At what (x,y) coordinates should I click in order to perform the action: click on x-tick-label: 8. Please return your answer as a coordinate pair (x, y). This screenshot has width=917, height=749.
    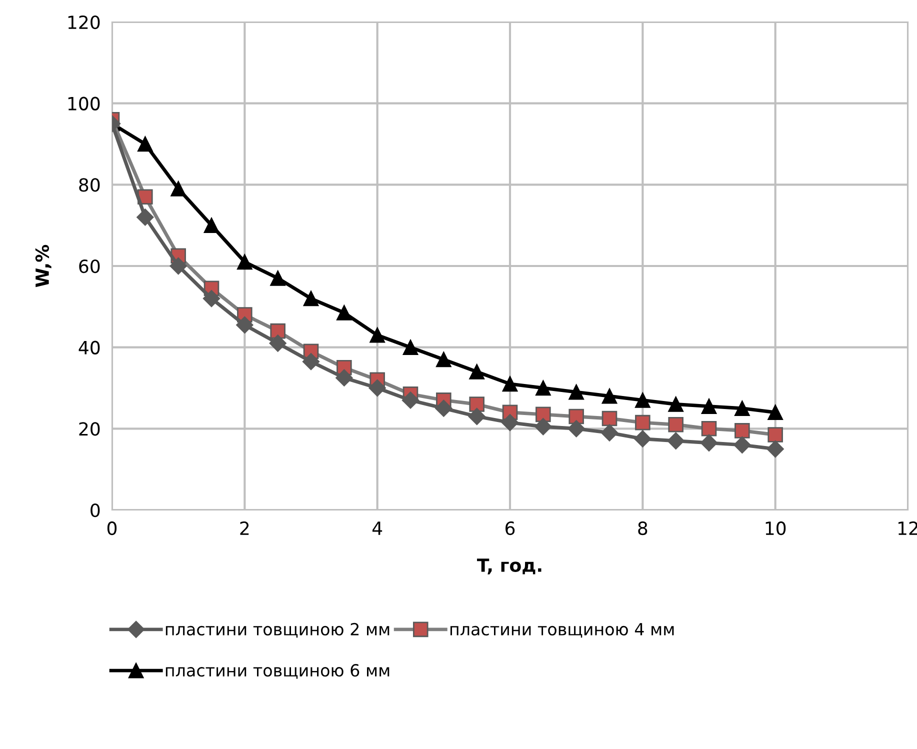
    Looking at the image, I should click on (643, 528).